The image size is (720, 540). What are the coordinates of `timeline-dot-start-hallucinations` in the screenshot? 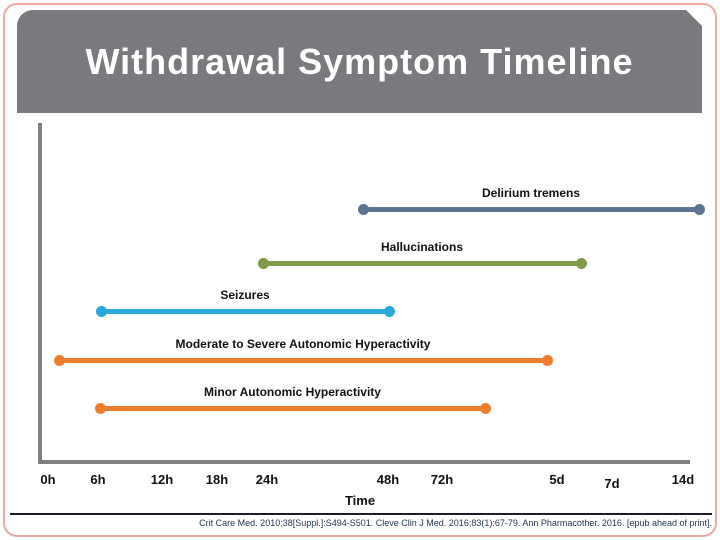 It's located at (263, 263).